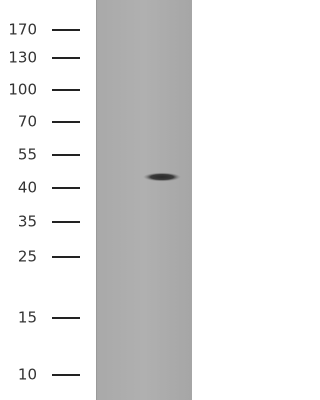  I want to click on protein-band, so click(162, 177).